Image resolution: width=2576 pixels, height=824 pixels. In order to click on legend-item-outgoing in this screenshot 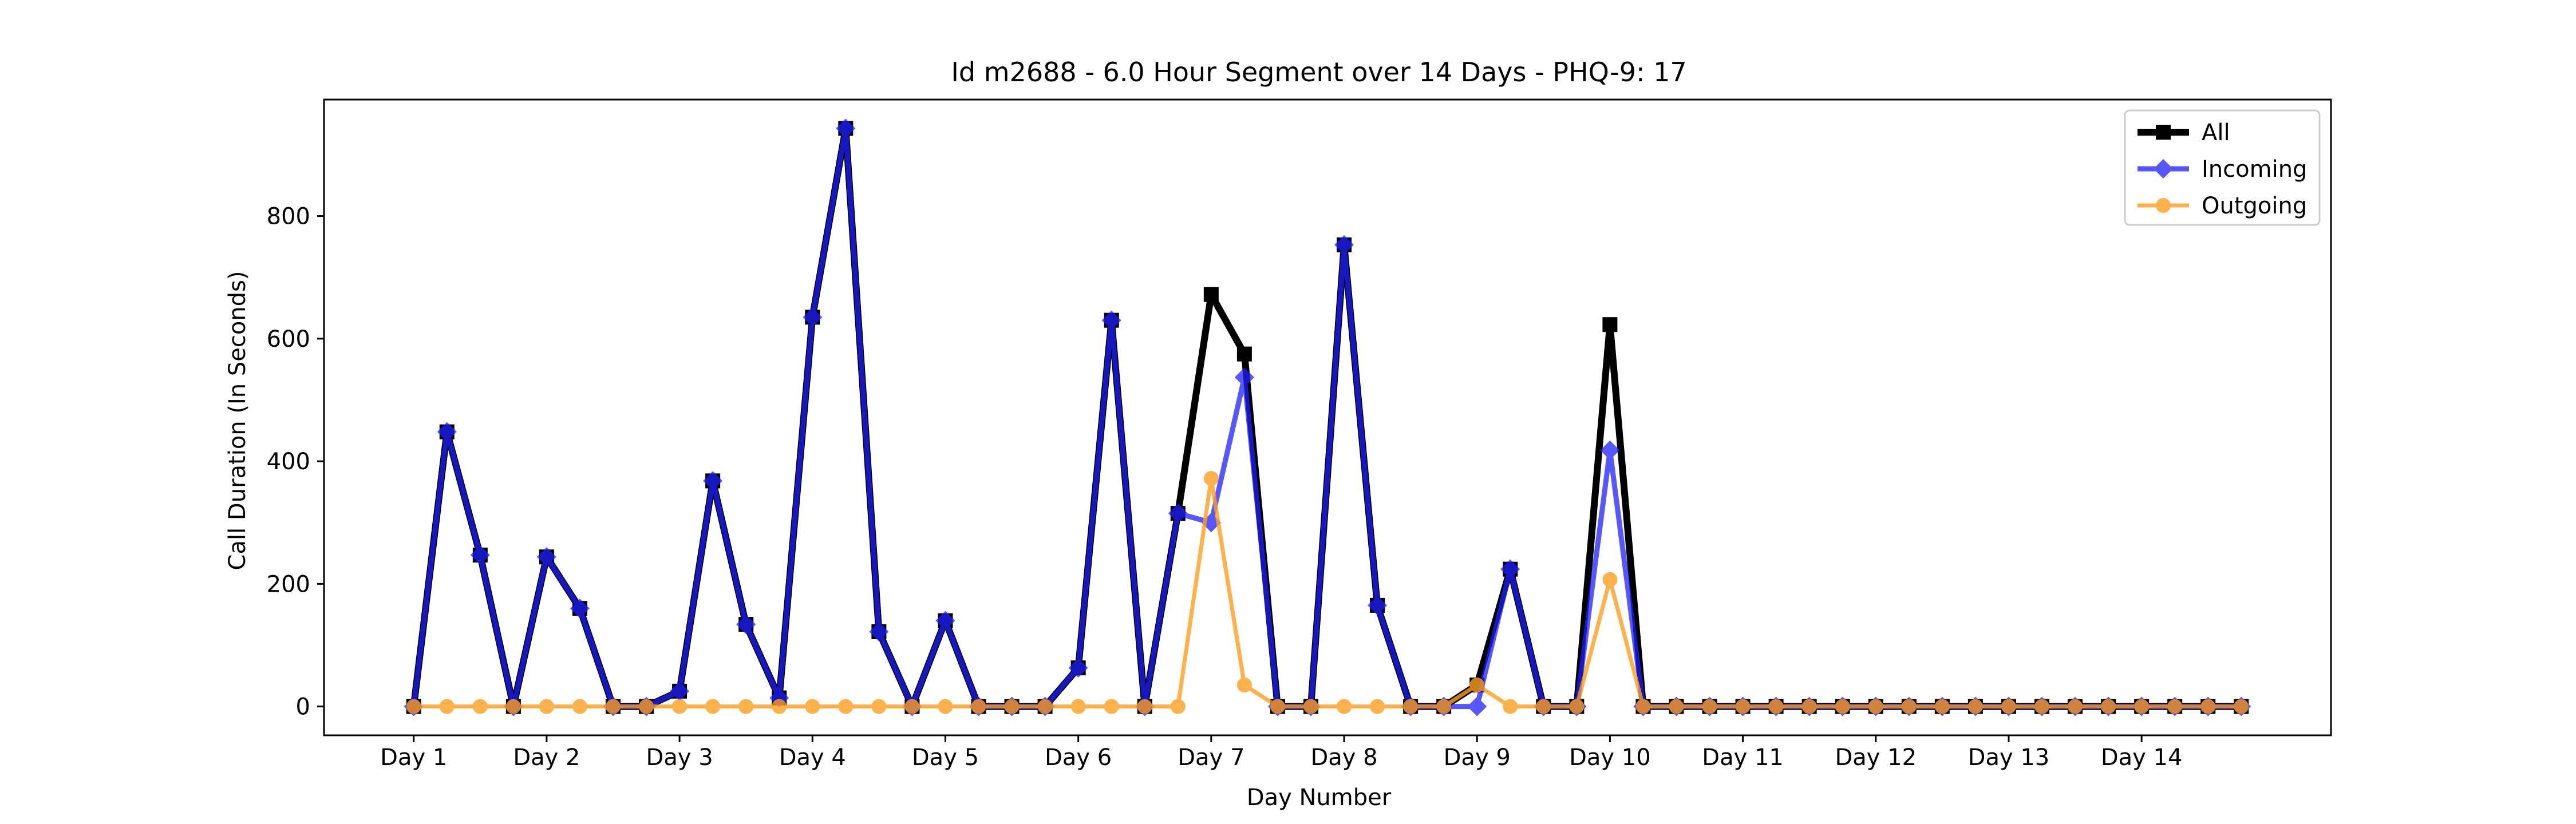, I will do `click(2163, 205)`.